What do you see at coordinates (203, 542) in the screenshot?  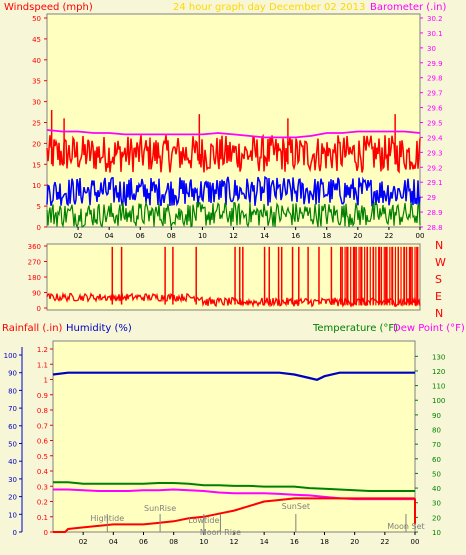 I see `bottom-x-tick-label: 10` at bounding box center [203, 542].